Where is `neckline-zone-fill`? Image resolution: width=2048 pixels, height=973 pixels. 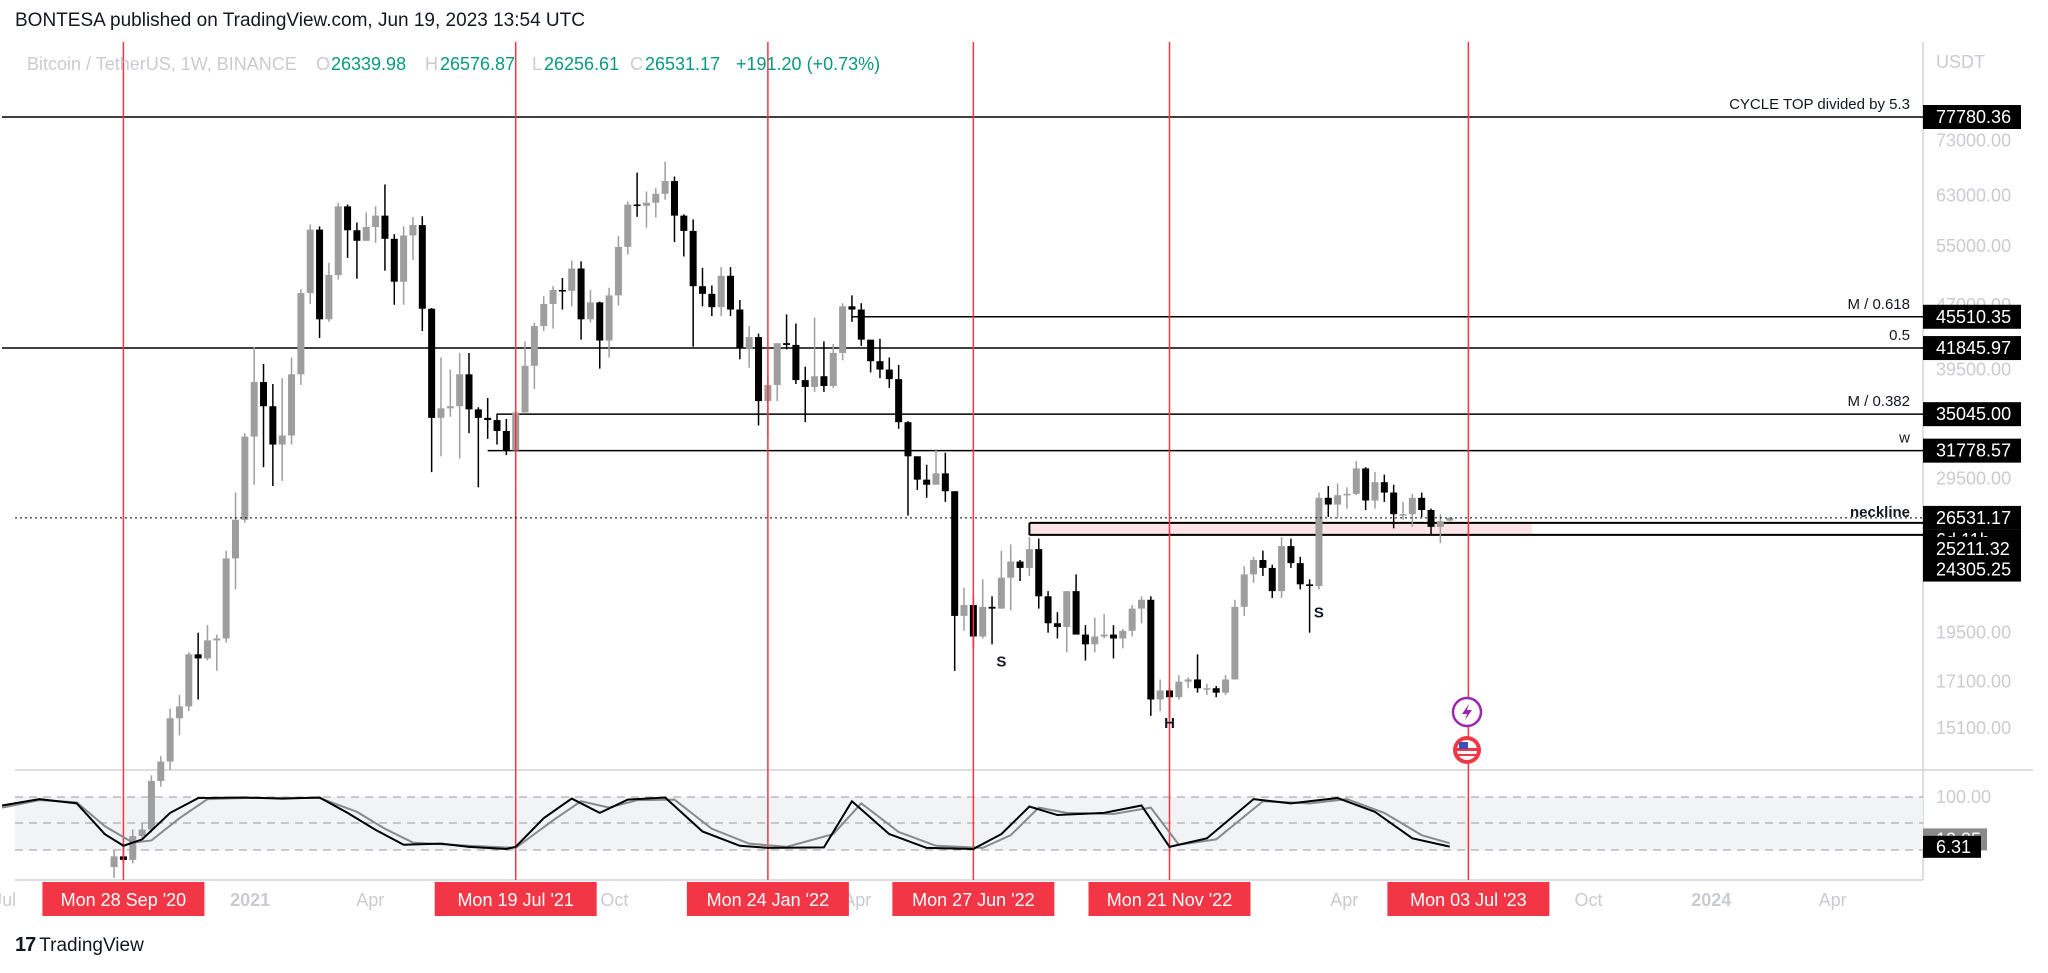 neckline-zone-fill is located at coordinates (1280, 528).